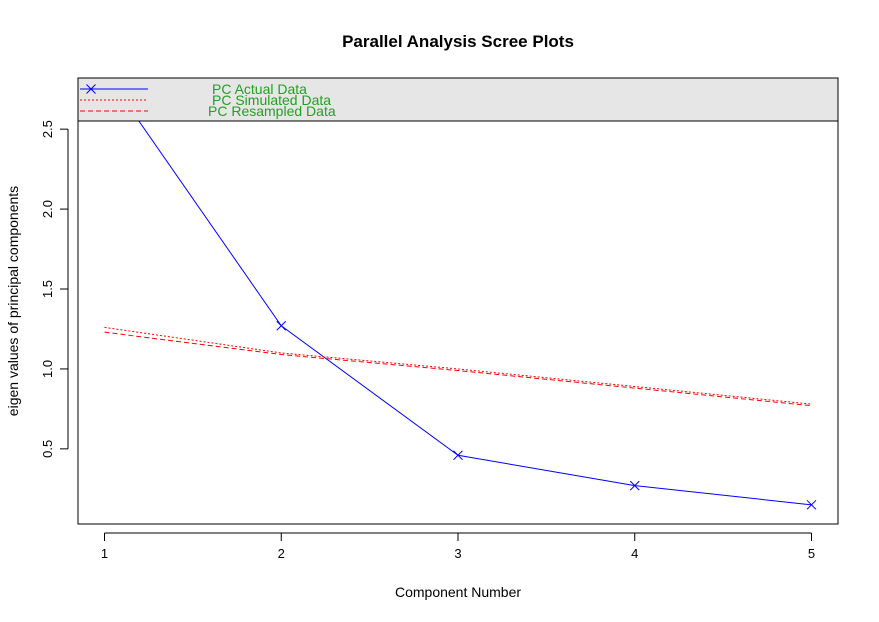 The image size is (879, 622). What do you see at coordinates (281, 553) in the screenshot?
I see `x-tick-label: 2` at bounding box center [281, 553].